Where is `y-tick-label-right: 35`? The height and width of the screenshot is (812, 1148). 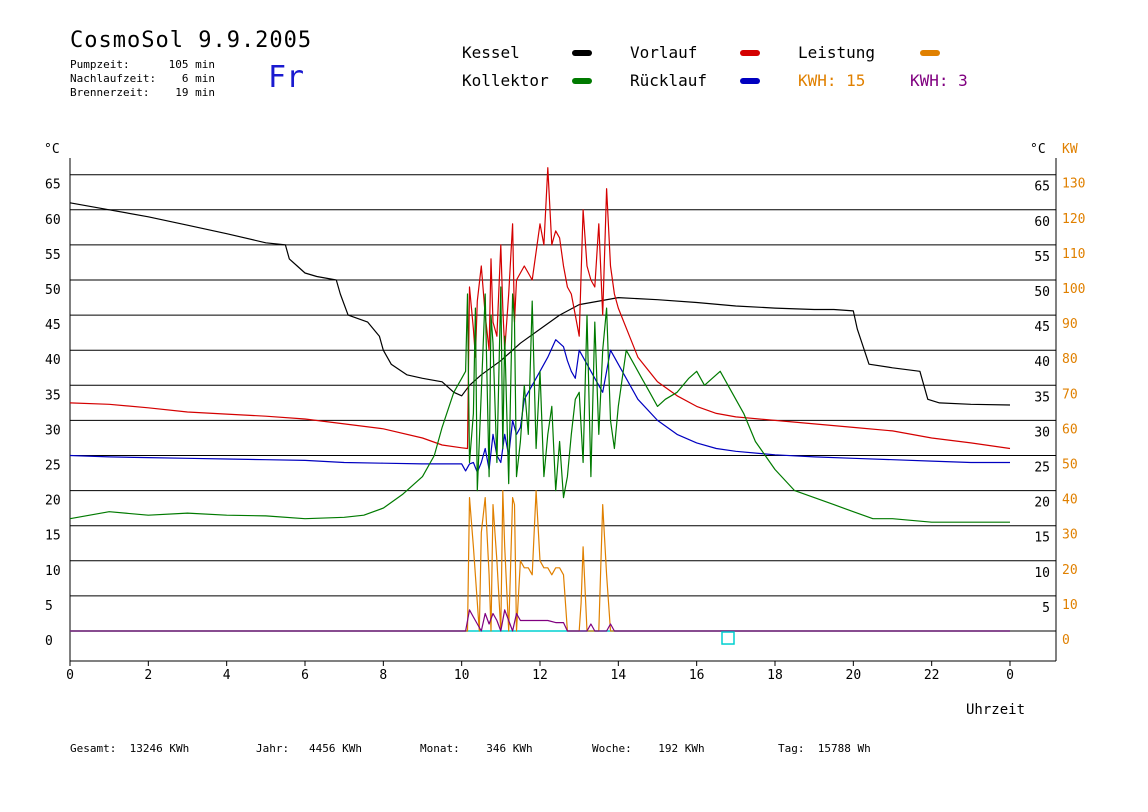
y-tick-label-right: 35 is located at coordinates (1042, 397).